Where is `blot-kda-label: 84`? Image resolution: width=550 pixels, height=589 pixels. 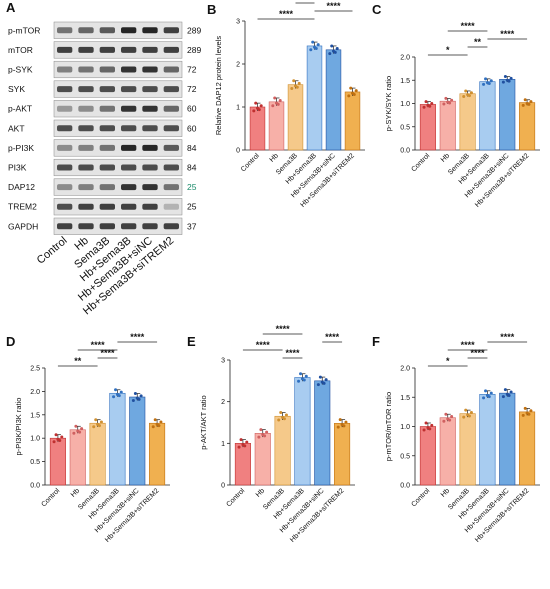
blot-kda-label: 84 is located at coordinates (192, 148).